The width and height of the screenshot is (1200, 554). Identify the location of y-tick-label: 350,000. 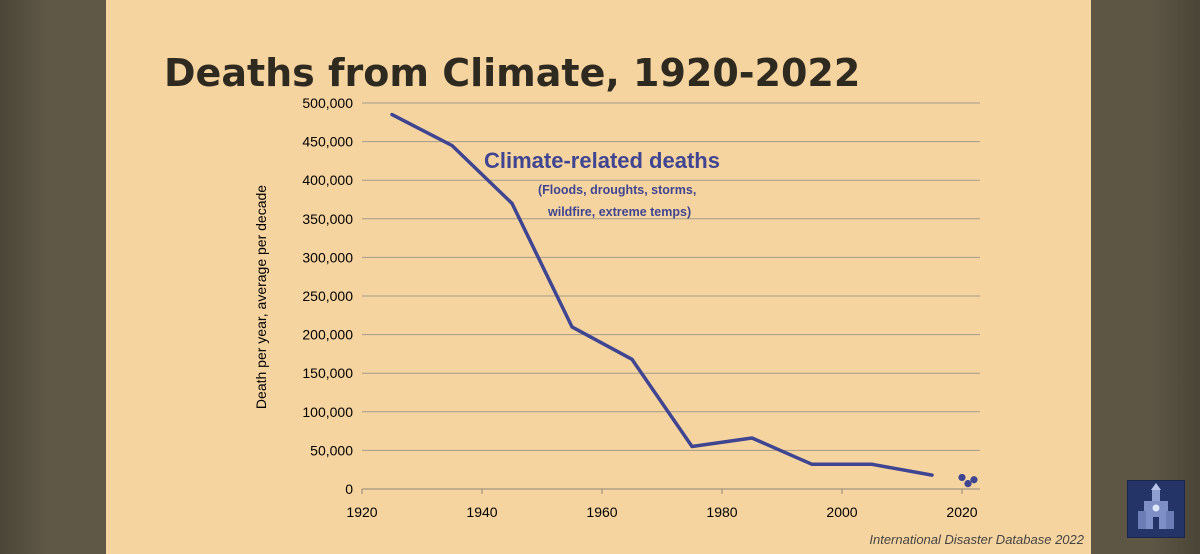
(327, 219).